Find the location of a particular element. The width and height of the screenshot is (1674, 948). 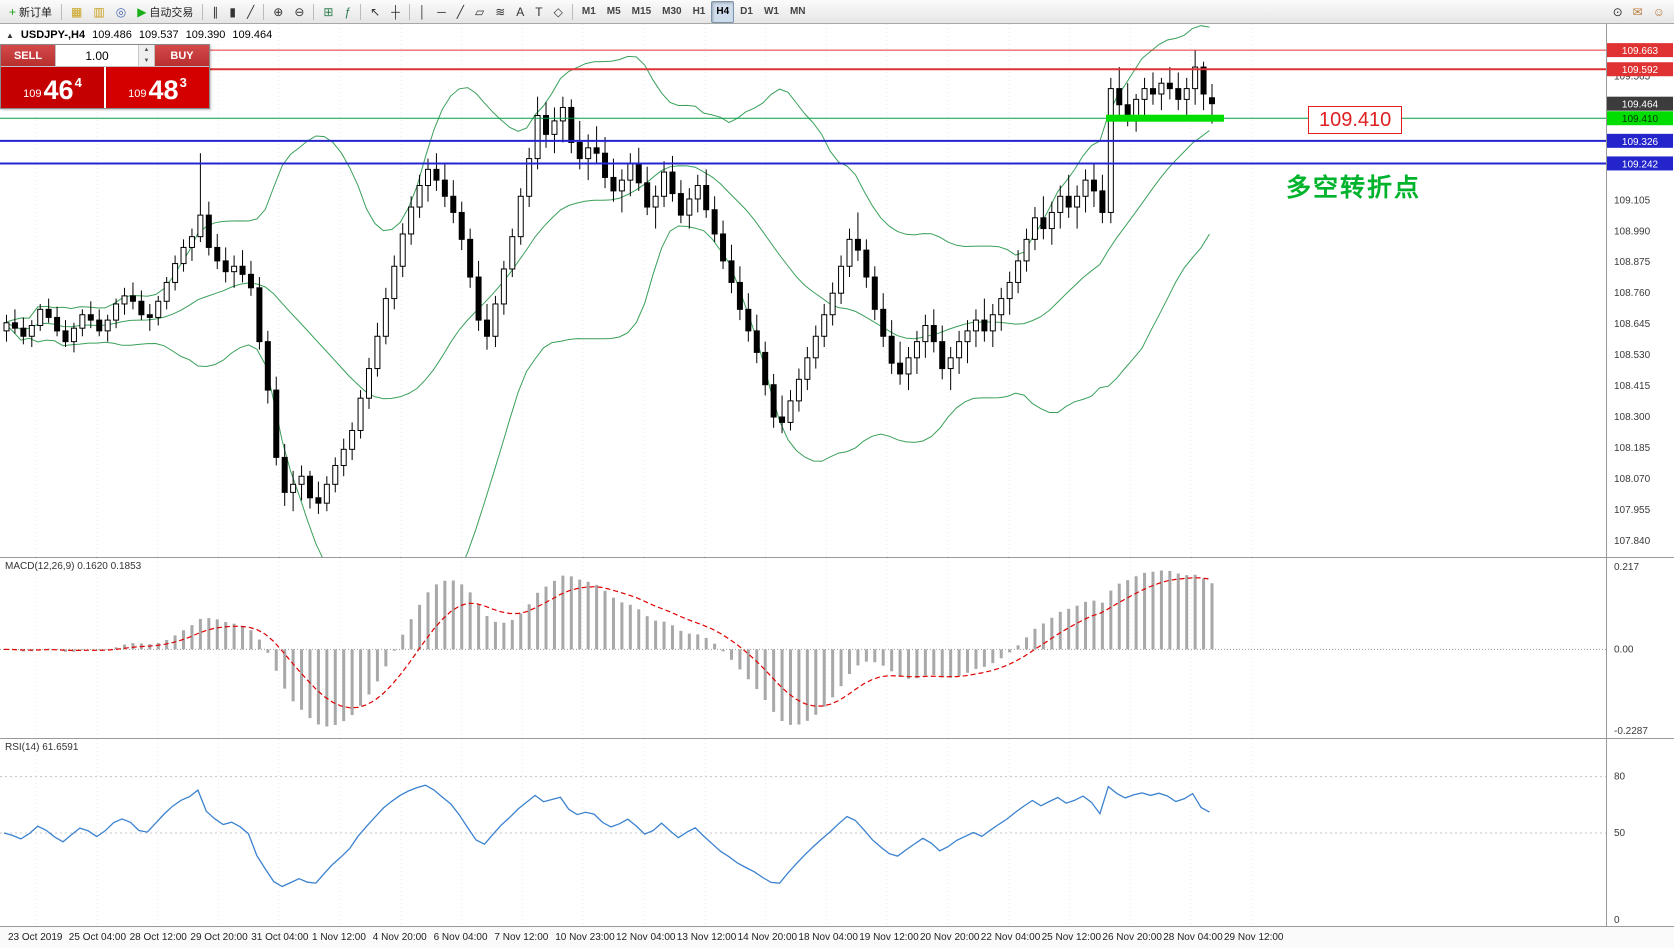

equidistant-channel-icon: ▱ is located at coordinates (479, 12).